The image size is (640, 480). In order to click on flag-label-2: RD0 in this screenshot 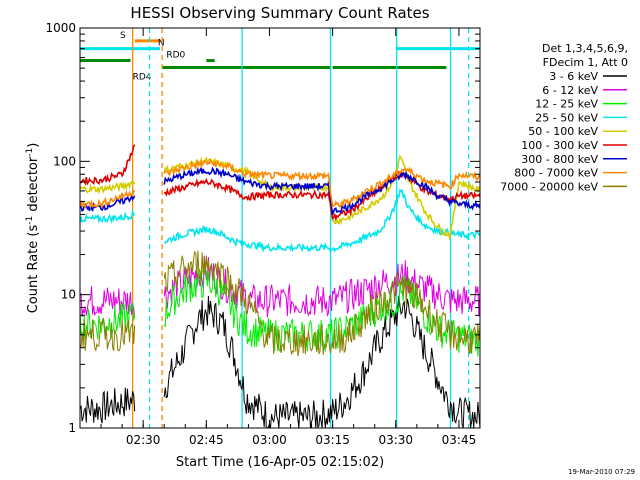, I will do `click(175, 56)`.